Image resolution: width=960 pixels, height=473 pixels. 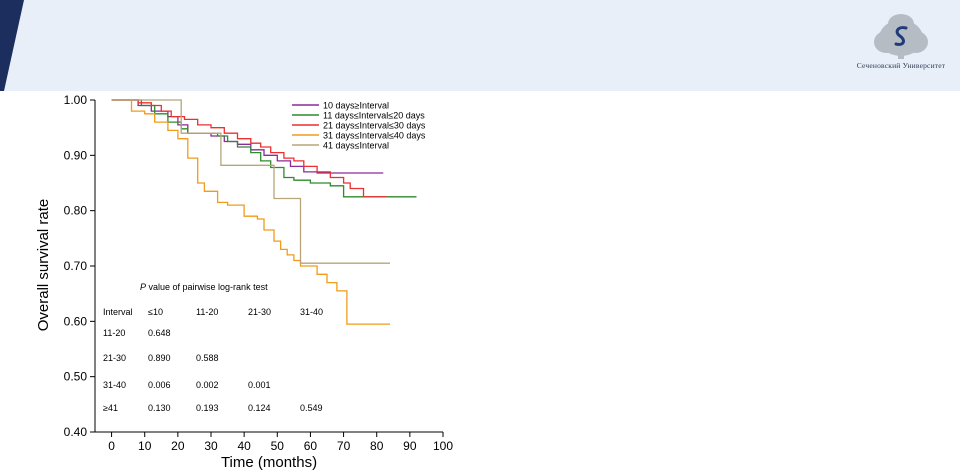 What do you see at coordinates (374, 136) in the screenshot?
I see `legend-label-4: 31 days≤Interval≤40 days` at bounding box center [374, 136].